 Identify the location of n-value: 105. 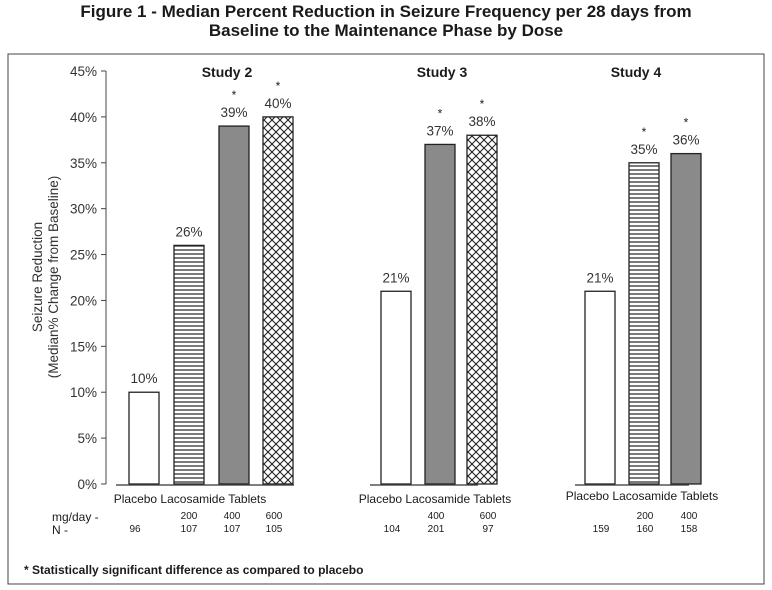
(274, 529).